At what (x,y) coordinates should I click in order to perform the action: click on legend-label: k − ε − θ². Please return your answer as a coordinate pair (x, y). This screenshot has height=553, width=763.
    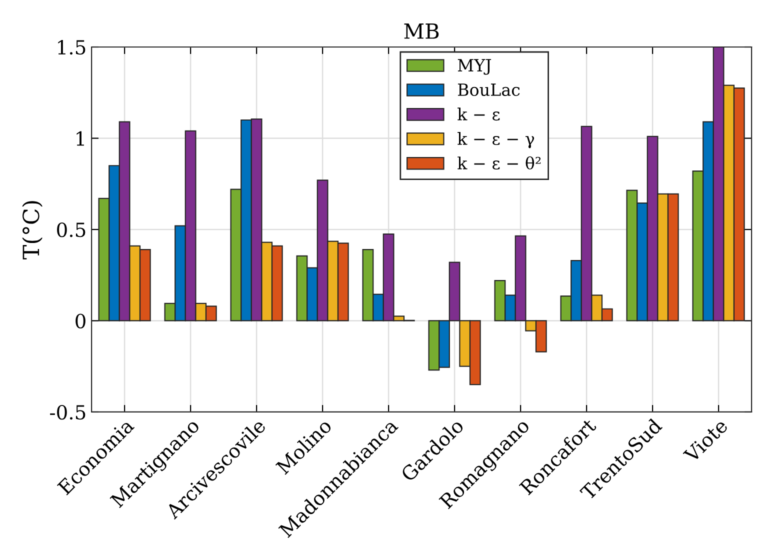
    Looking at the image, I should click on (499, 163).